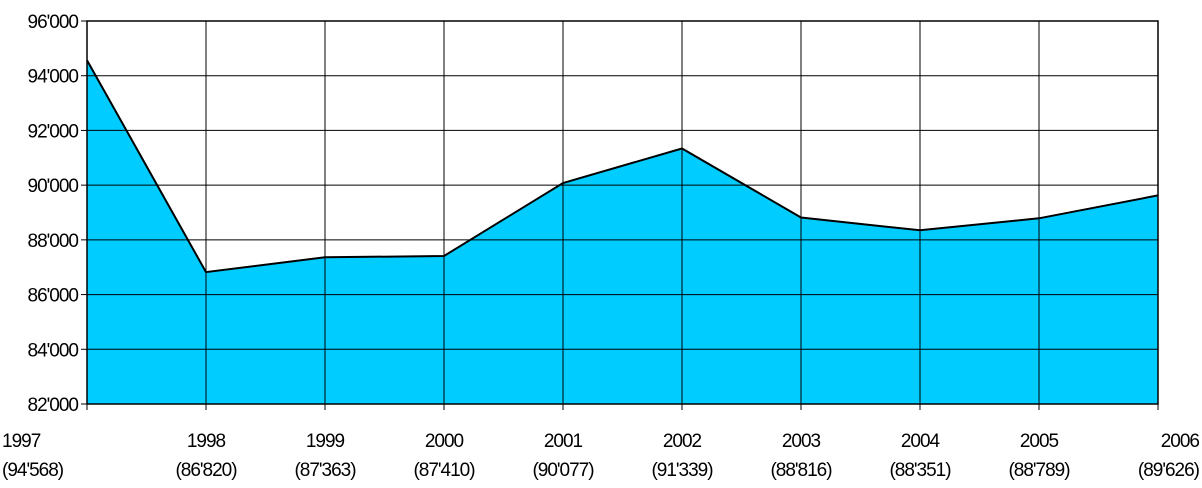 This screenshot has height=488, width=1202. Describe the element at coordinates (563, 441) in the screenshot. I see `x-tick-label: 2001` at that location.